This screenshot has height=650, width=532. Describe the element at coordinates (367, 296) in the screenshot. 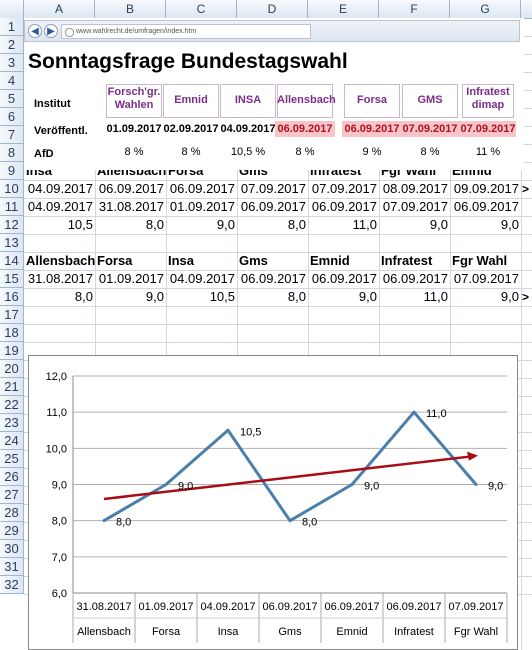

I see `cell-r16-e: 9,0` at that location.